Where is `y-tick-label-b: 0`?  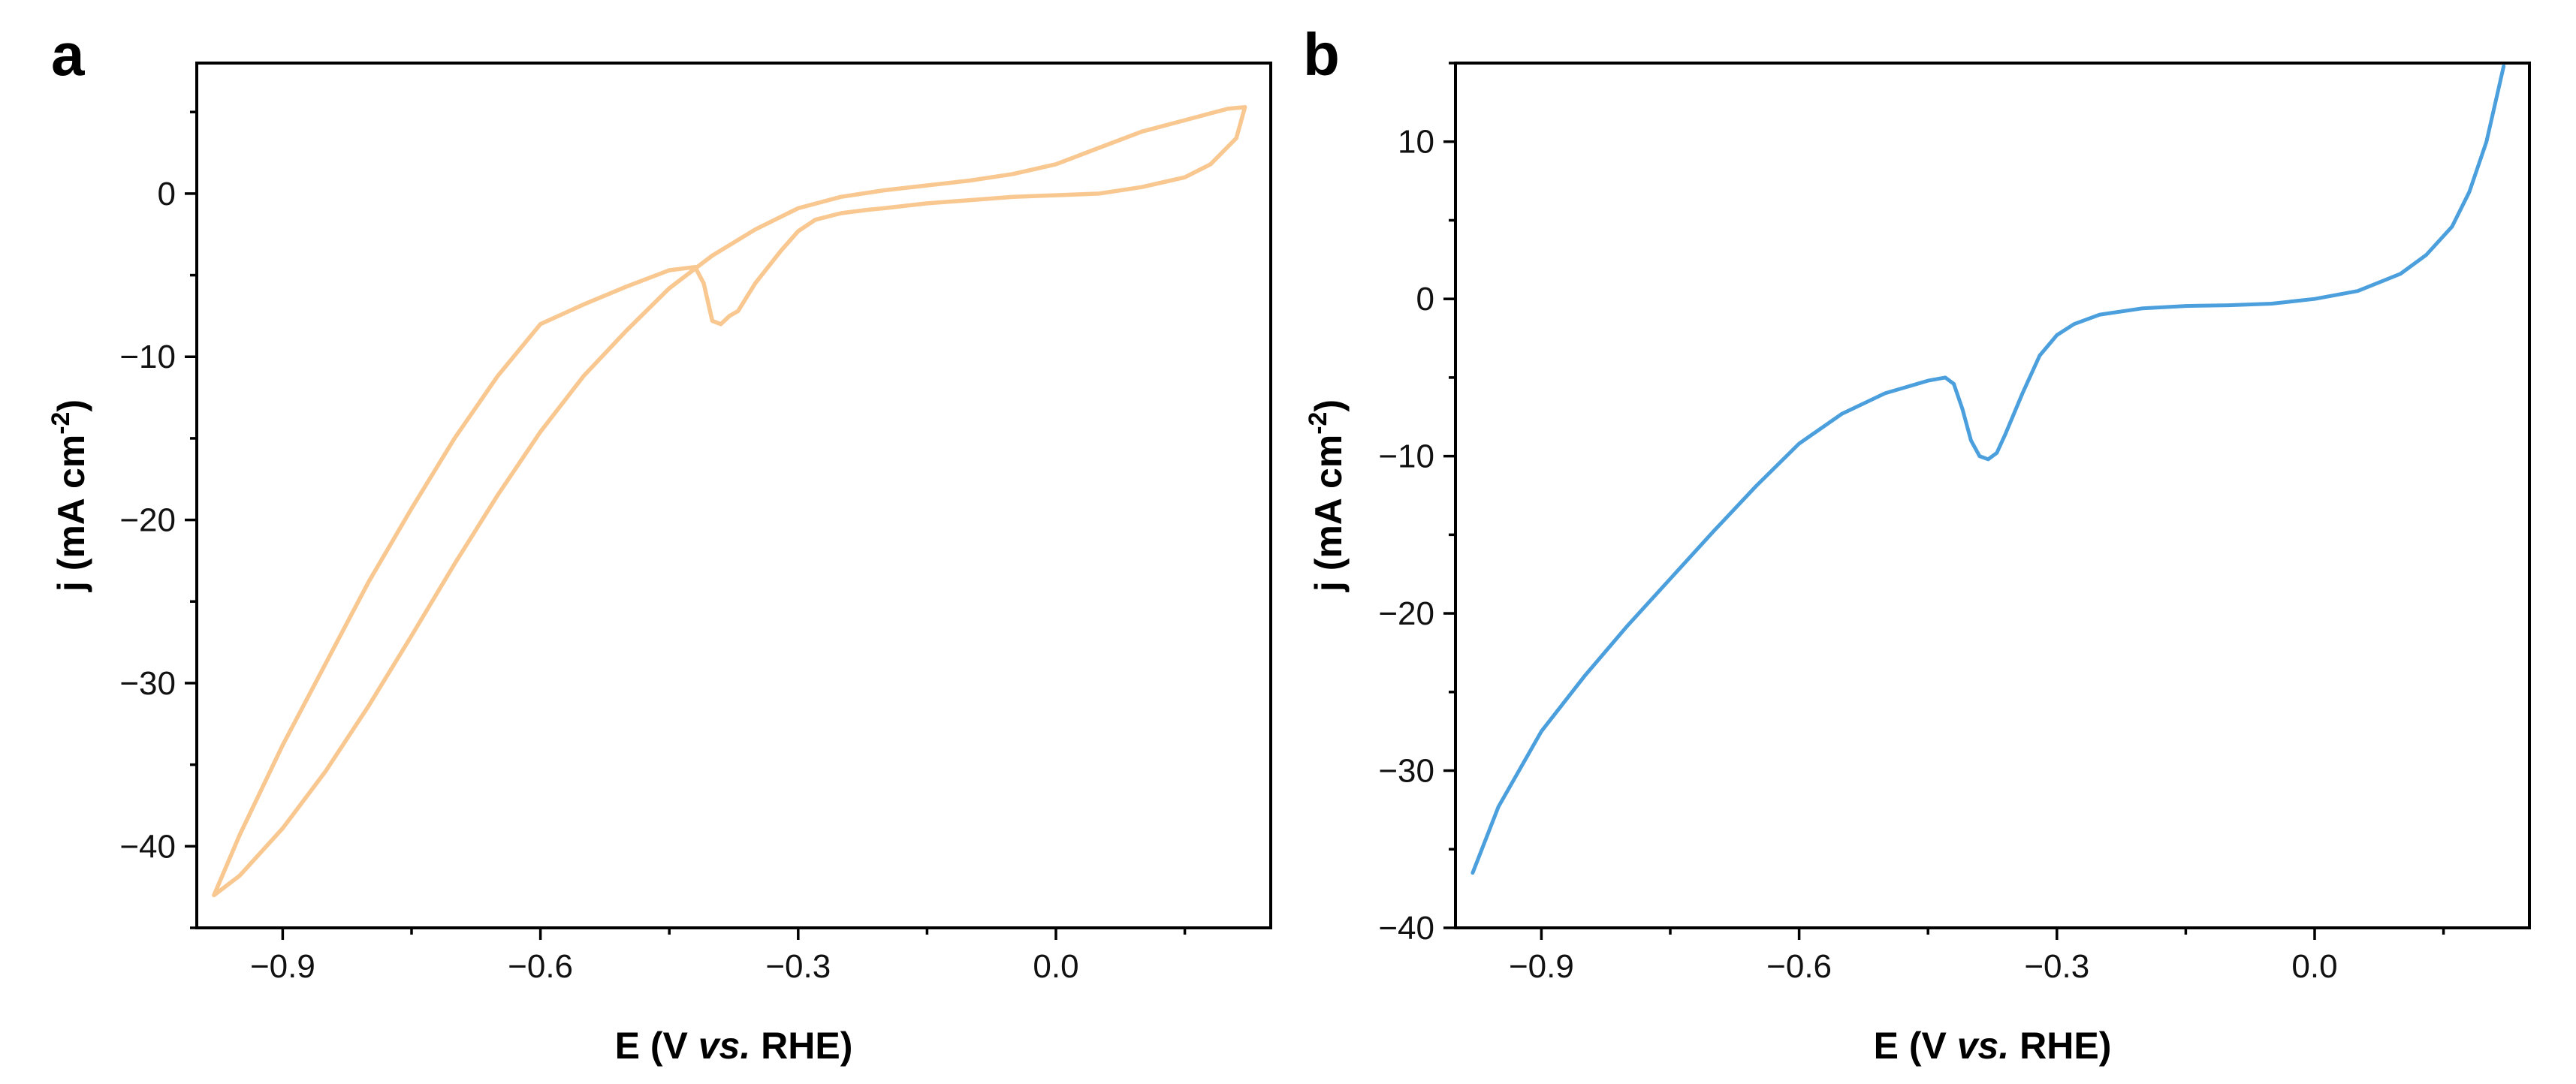
y-tick-label-b: 0 is located at coordinates (1425, 299).